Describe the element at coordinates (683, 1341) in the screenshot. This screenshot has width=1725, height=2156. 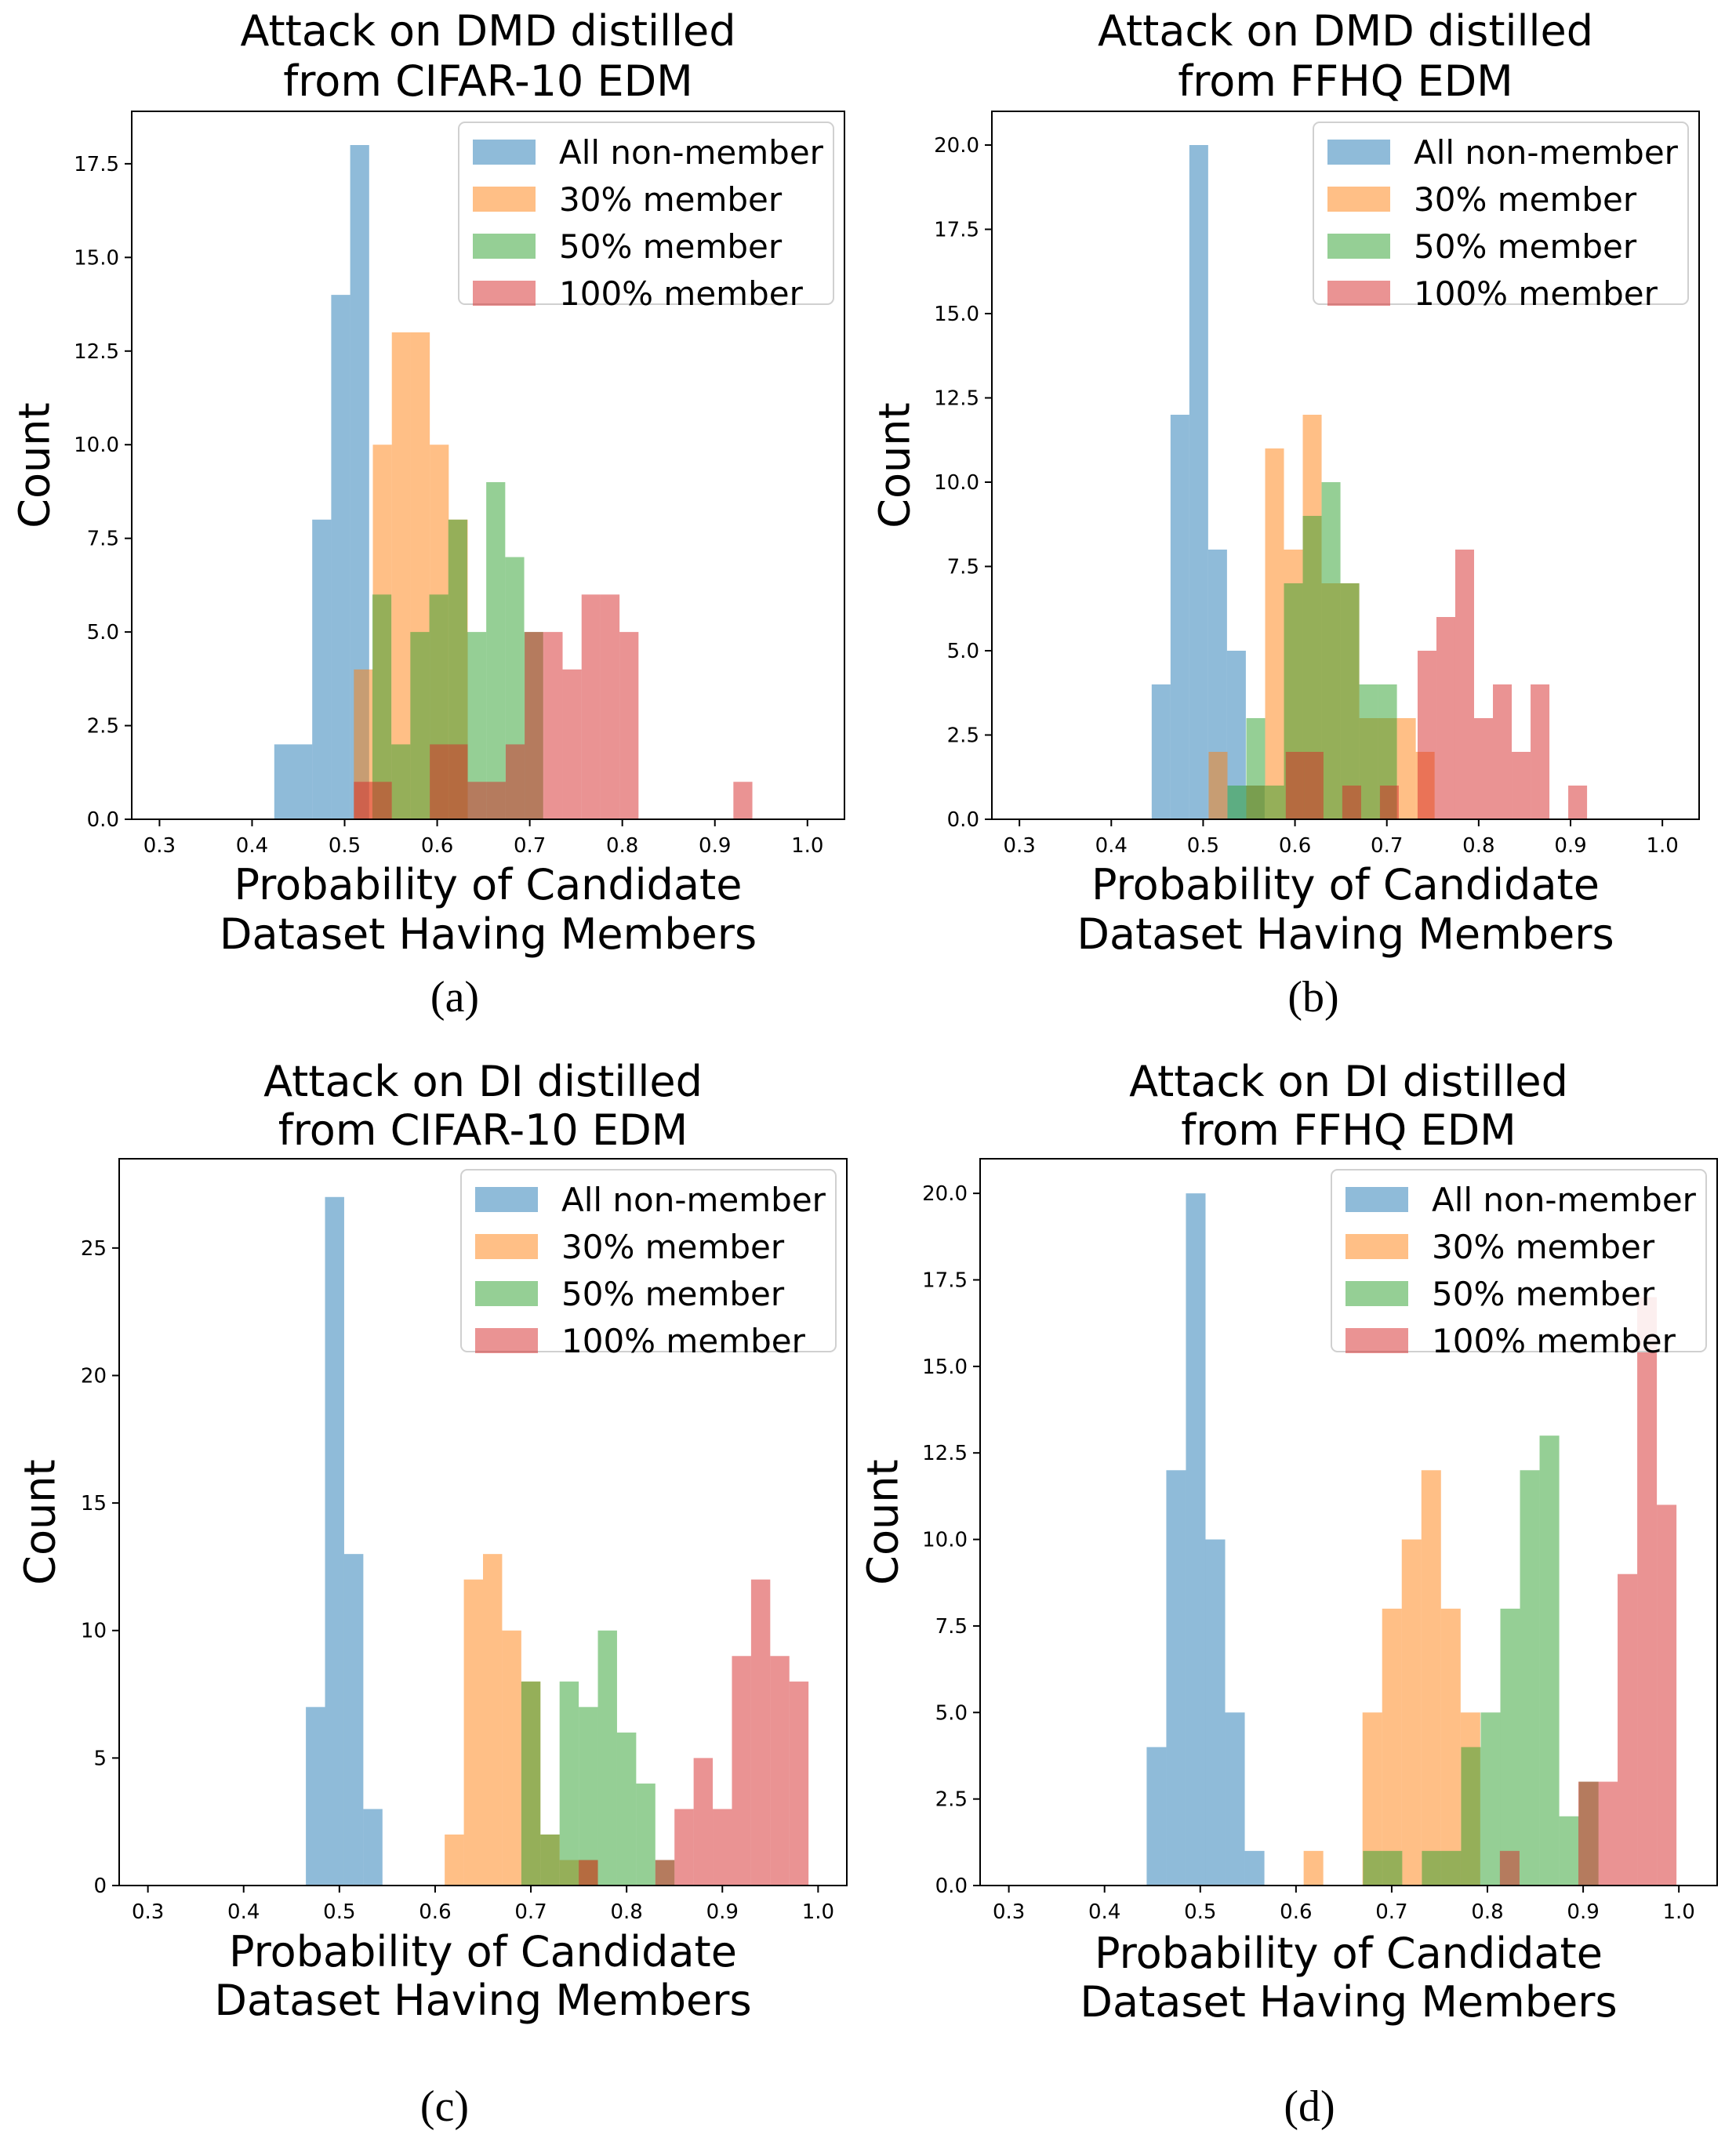
I see `legend-label: 100% member` at that location.